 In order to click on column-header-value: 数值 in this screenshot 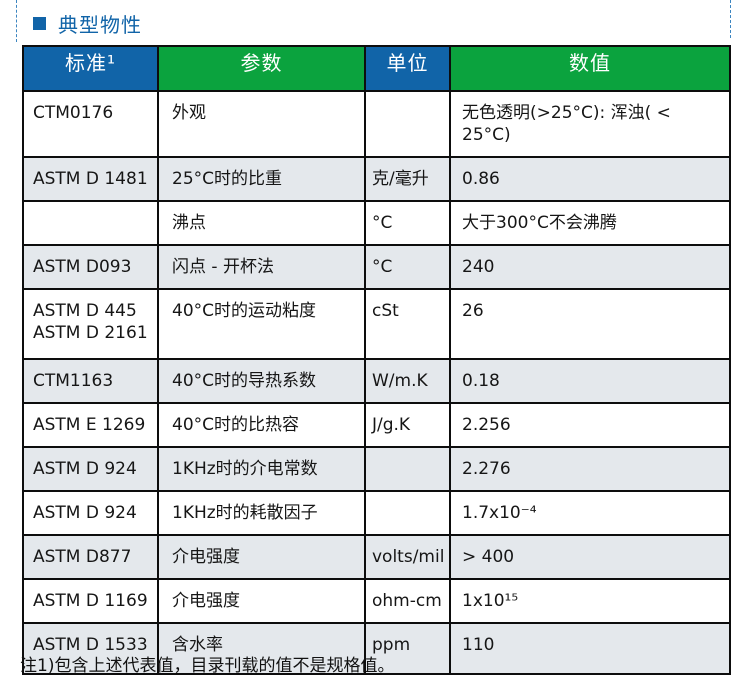, I will do `click(590, 68)`.